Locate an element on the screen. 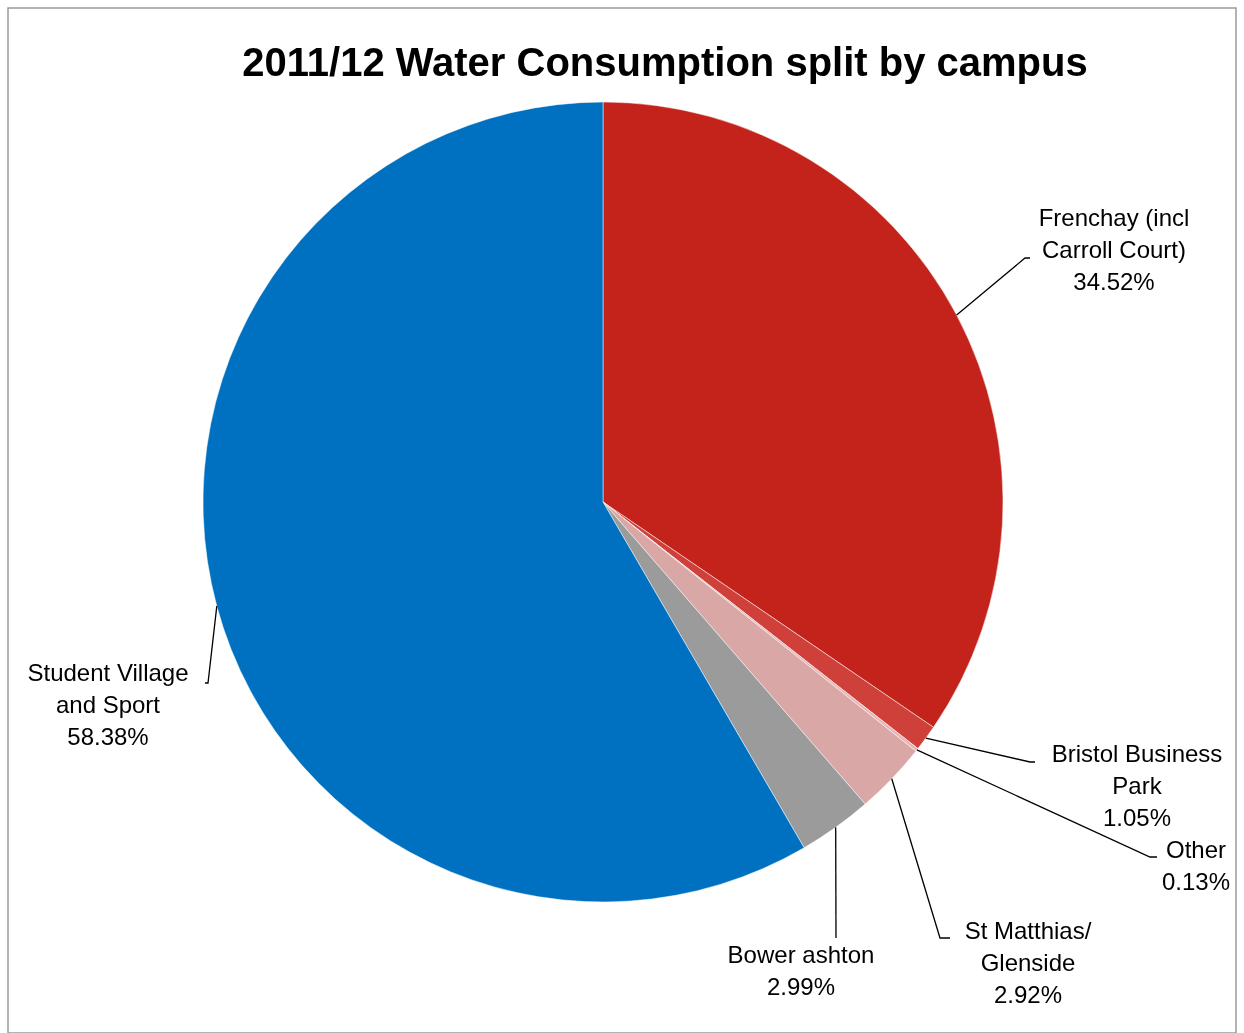  data-label: 58.38% is located at coordinates (108, 736).